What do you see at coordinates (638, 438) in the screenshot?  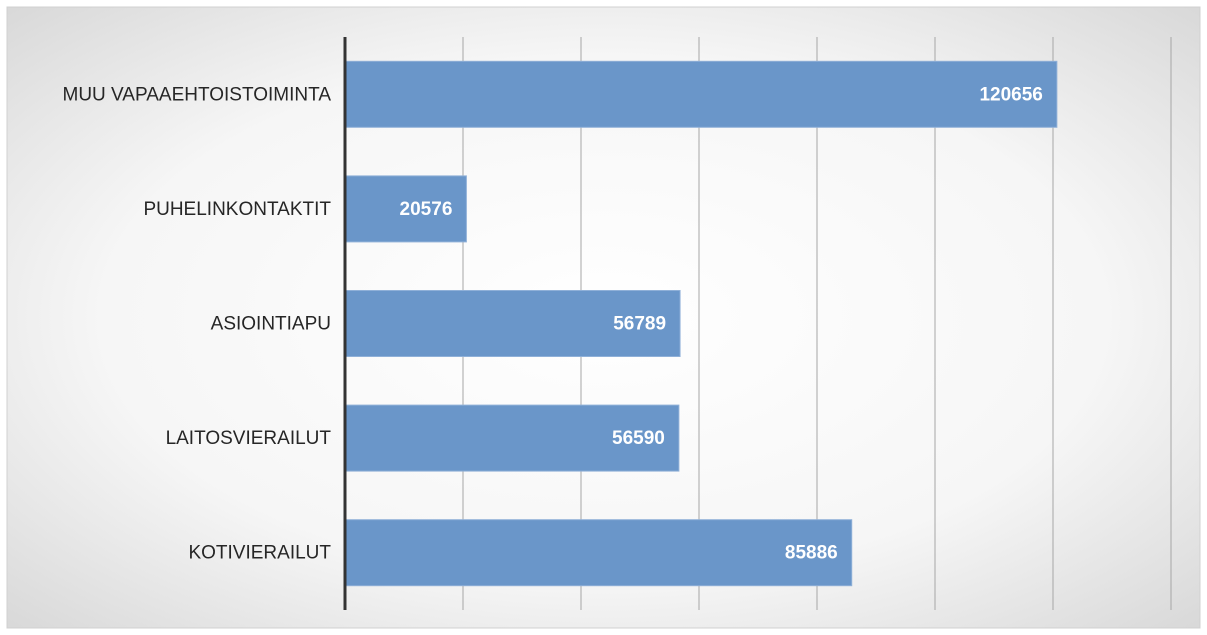 I see `data-label: 56590` at bounding box center [638, 438].